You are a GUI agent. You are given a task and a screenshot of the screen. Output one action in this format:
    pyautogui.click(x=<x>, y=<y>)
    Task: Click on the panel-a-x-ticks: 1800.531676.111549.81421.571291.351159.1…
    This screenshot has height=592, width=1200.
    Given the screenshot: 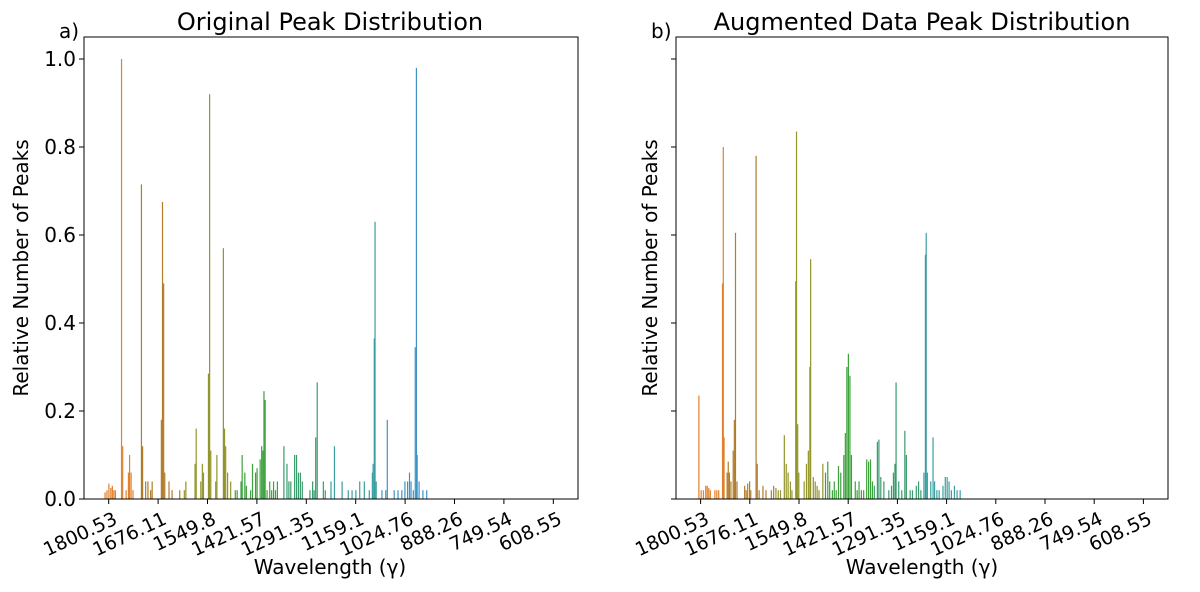 What is the action you would take?
    pyautogui.click(x=302, y=530)
    